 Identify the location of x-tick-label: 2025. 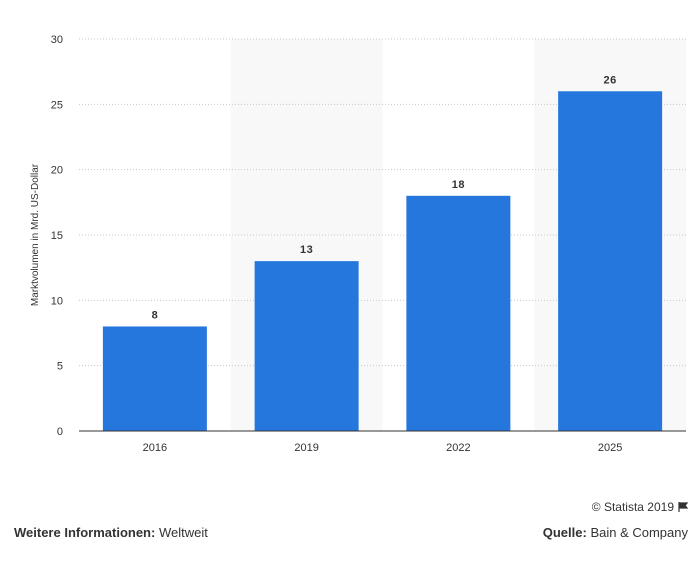
(610, 448).